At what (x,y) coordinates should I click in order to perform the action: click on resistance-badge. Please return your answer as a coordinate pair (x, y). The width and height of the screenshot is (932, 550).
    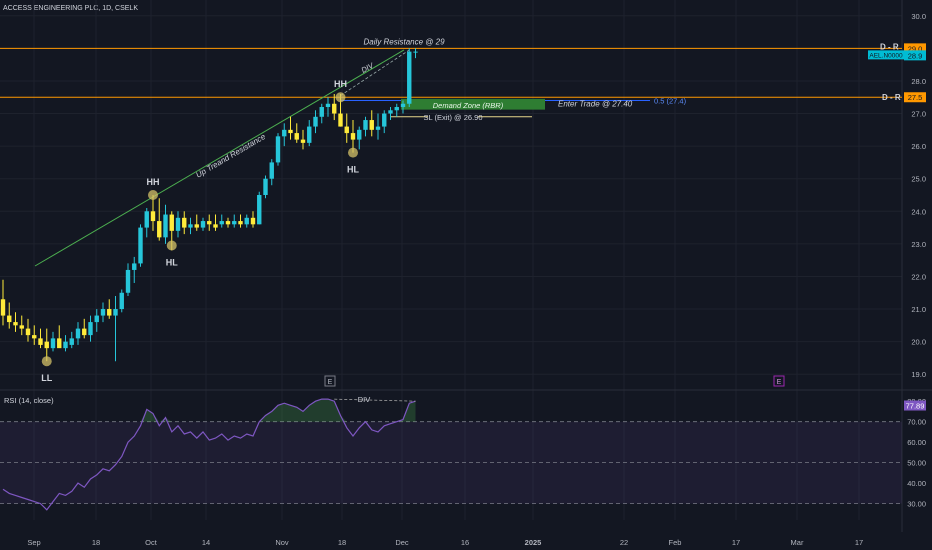
    Looking at the image, I should click on (915, 48).